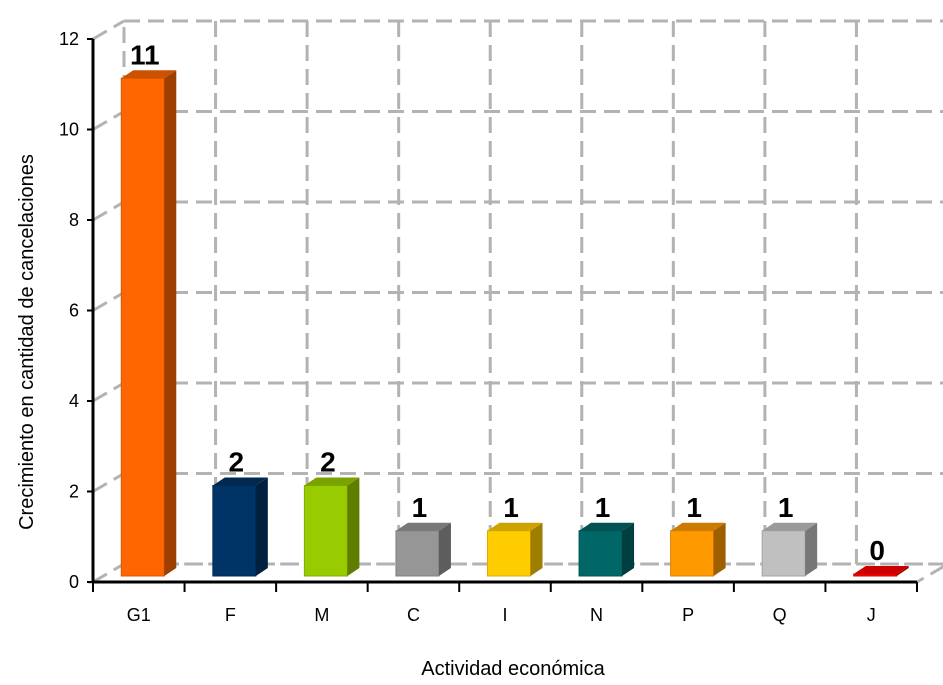 The image size is (943, 685). What do you see at coordinates (606, 549) in the screenshot?
I see `bar-N` at bounding box center [606, 549].